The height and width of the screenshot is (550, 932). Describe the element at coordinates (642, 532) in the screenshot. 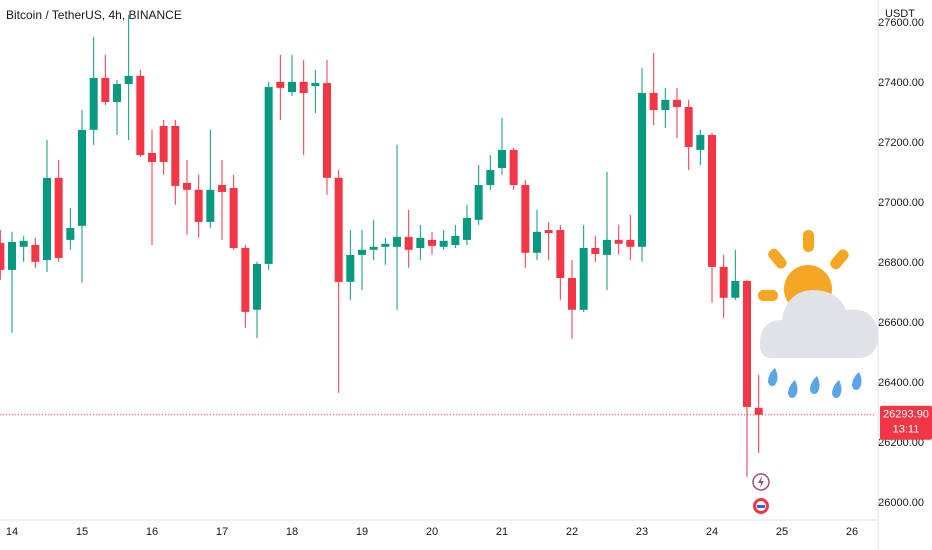

I see `x-tick-label: 23` at that location.